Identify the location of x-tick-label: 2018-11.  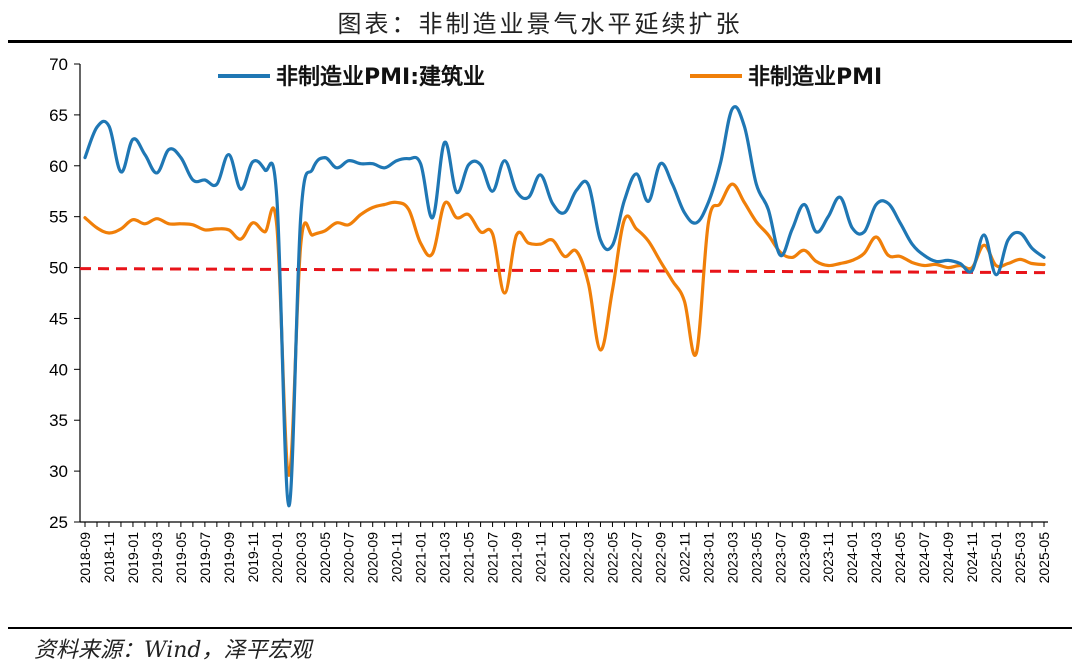
(109, 557).